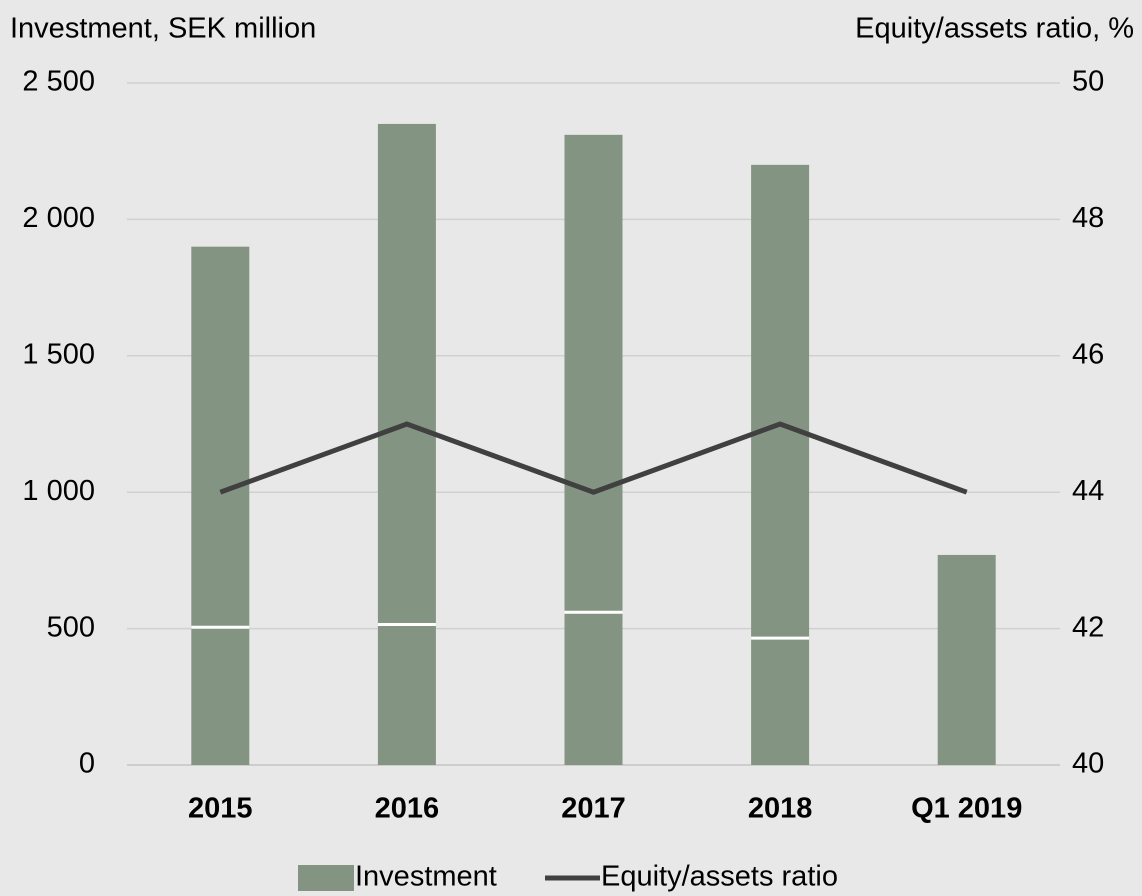 The width and height of the screenshot is (1142, 896). Describe the element at coordinates (58, 491) in the screenshot. I see `y-tick-label: 1 000` at that location.